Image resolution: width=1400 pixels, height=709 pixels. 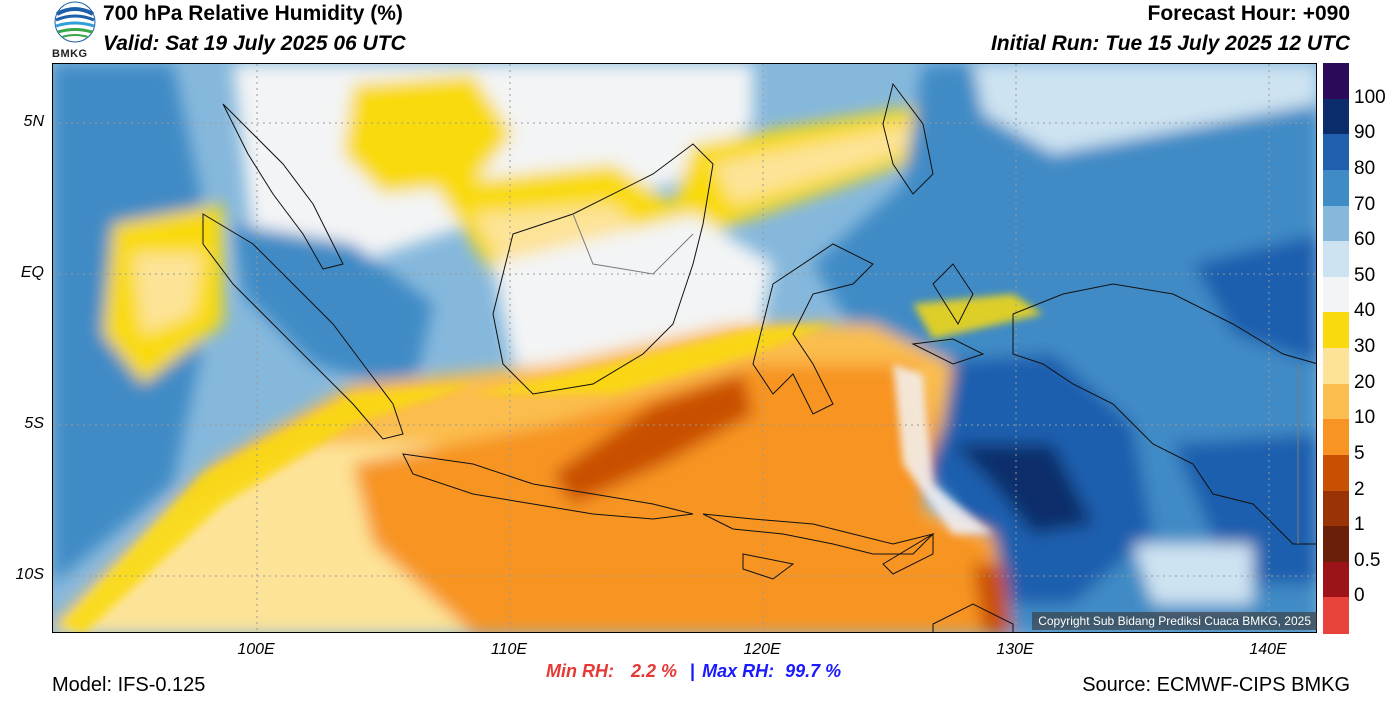 I want to click on lat-label-5s: 5S, so click(x=34, y=423).